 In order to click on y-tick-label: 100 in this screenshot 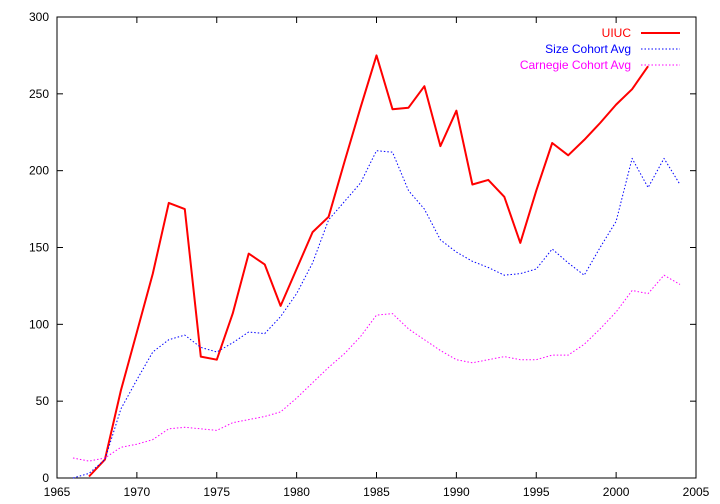, I will do `click(39, 324)`.